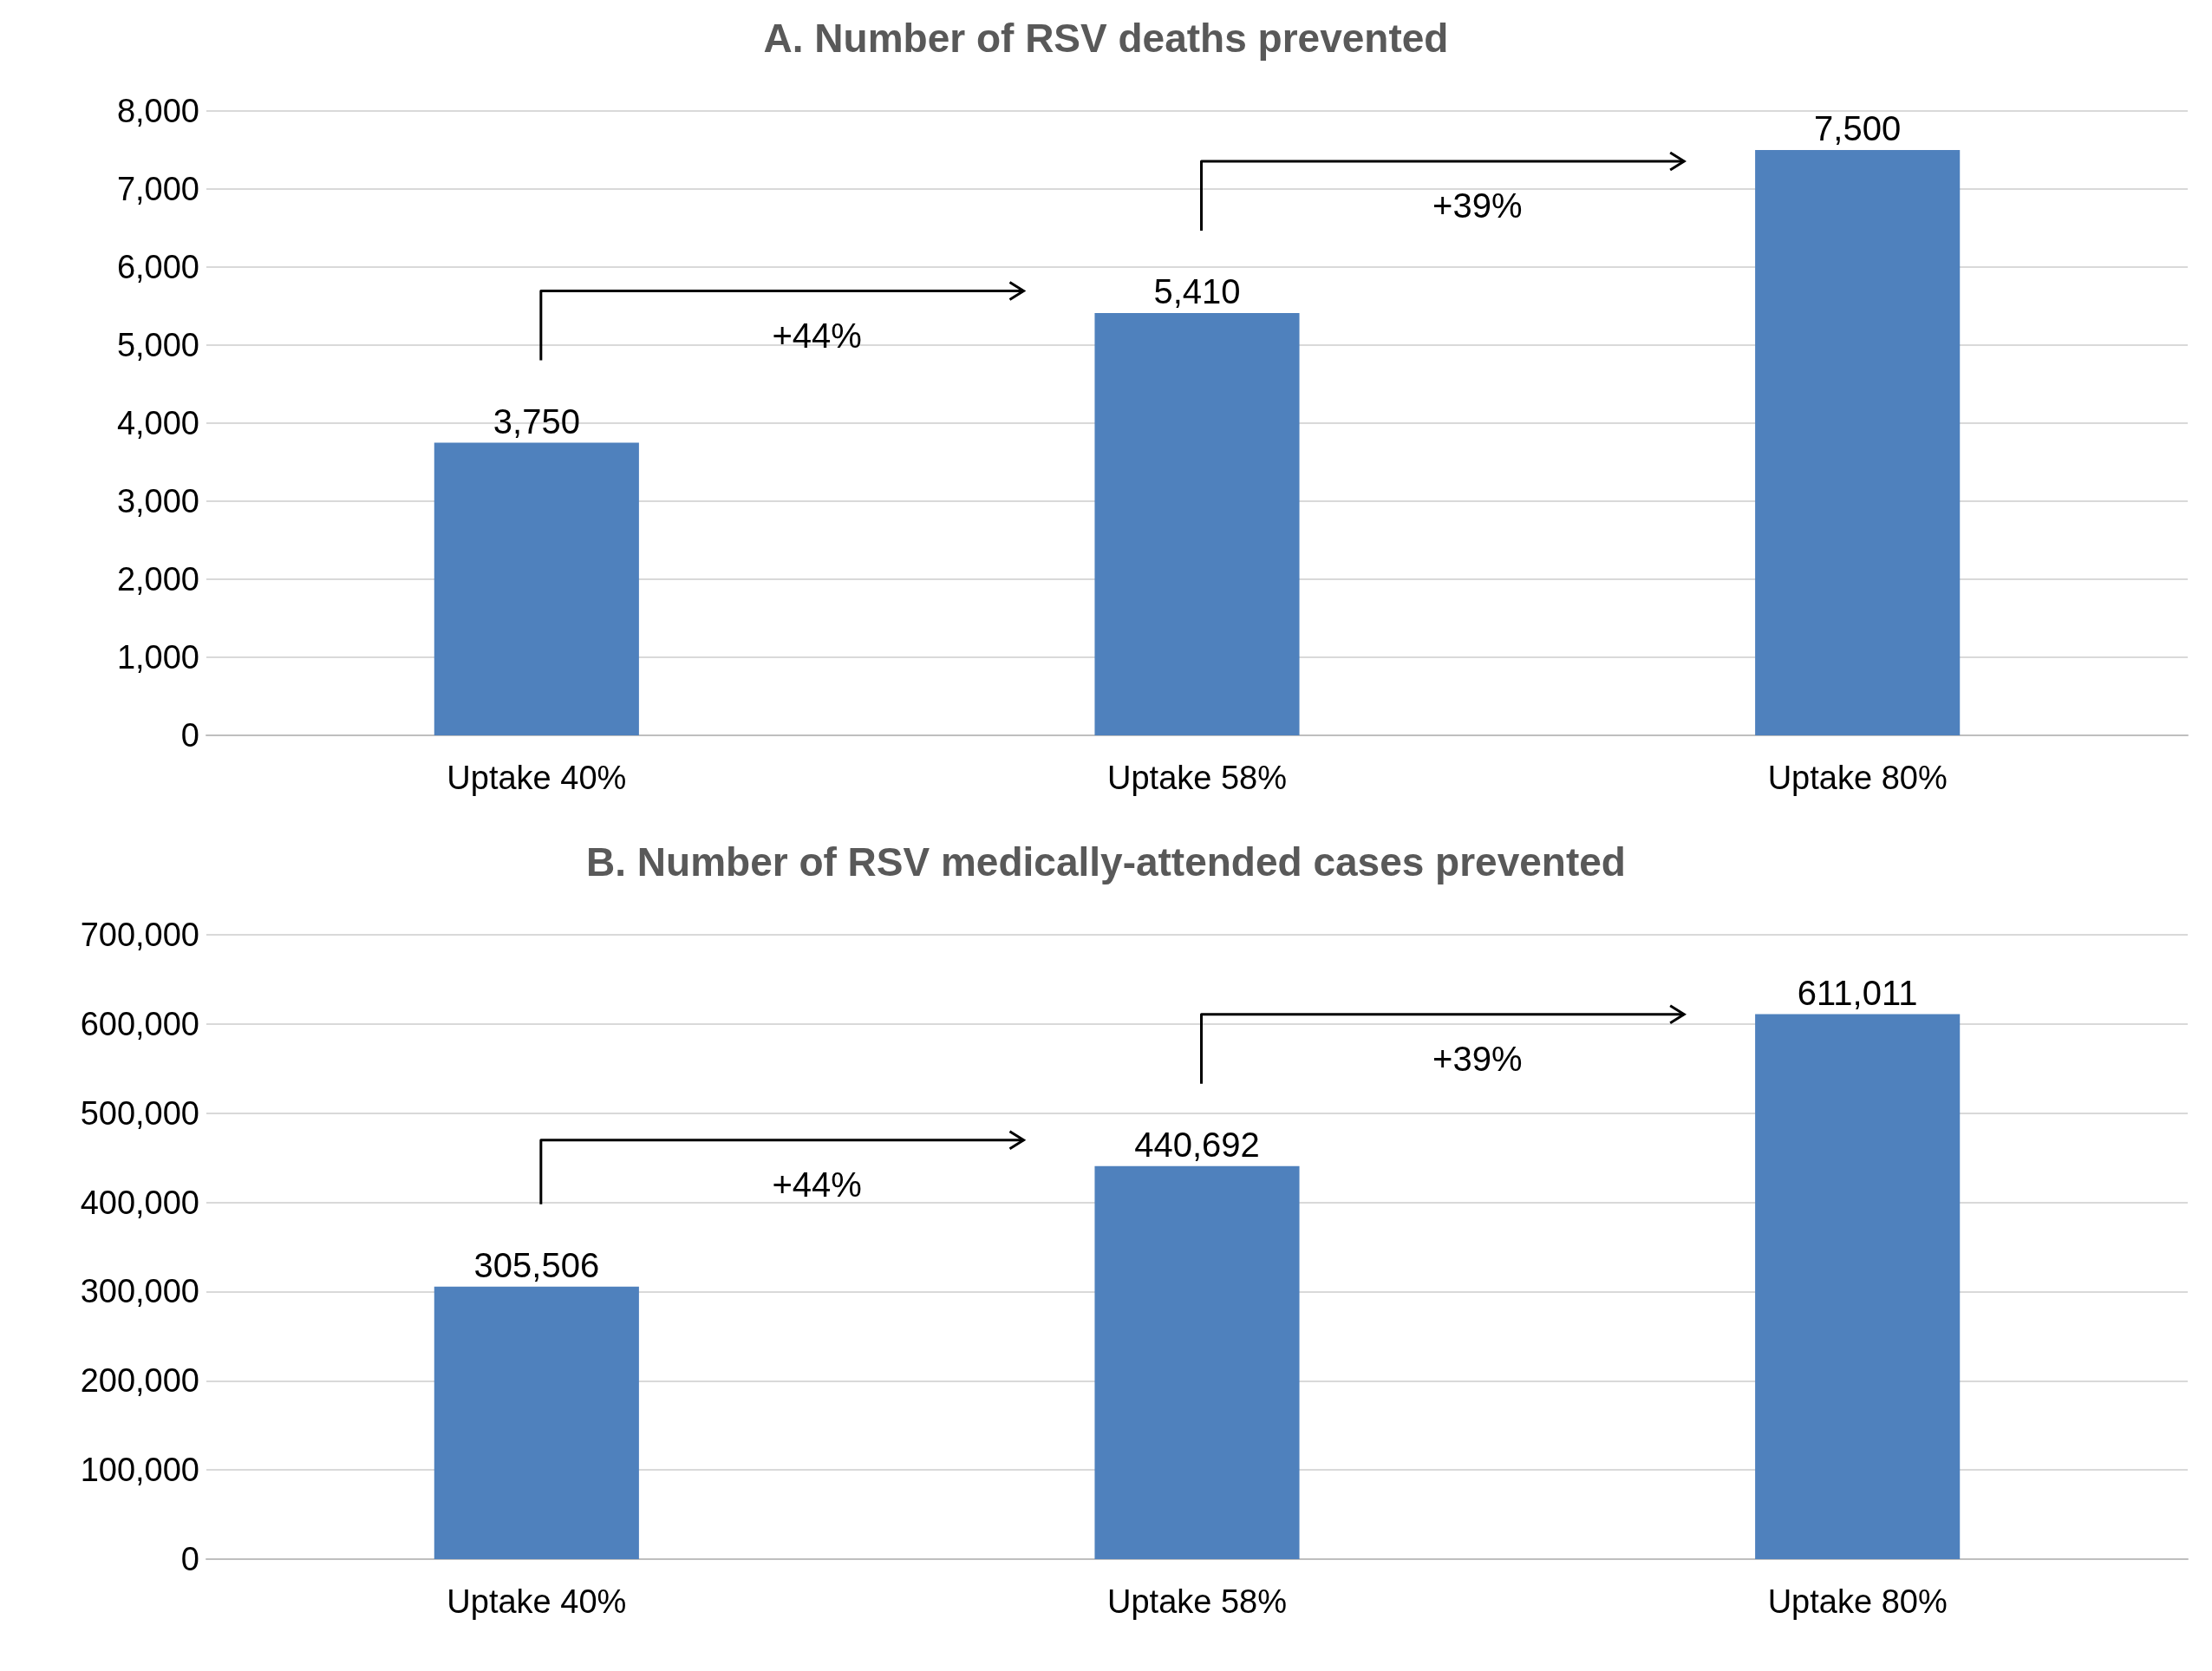  I want to click on y-tick-label: 100,000, so click(139, 1470).